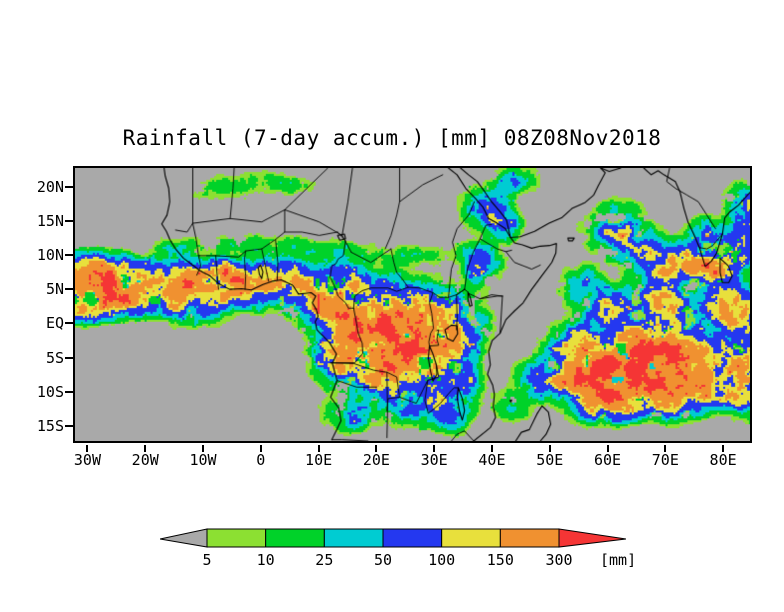 The image size is (784, 612). I want to click on colorbar-extend-high, so click(592, 538).